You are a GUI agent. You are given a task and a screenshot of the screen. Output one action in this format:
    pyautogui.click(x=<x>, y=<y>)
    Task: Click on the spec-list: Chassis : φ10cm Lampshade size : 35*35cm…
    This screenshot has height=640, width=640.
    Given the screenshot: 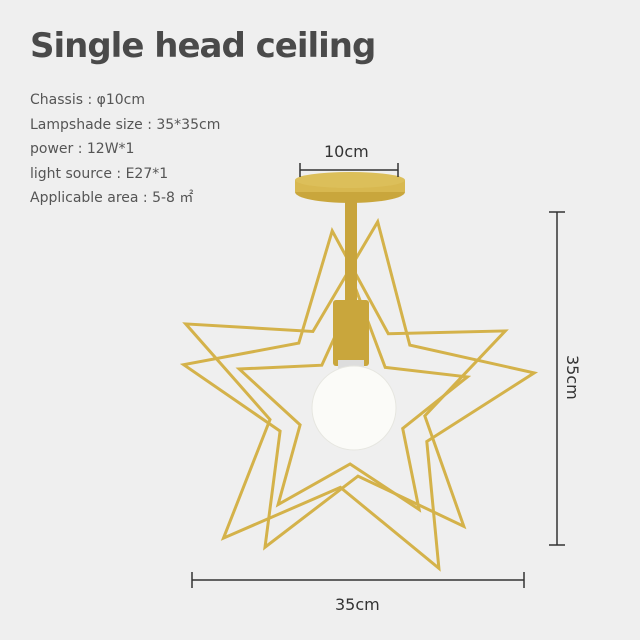 What is the action you would take?
    pyautogui.click(x=125, y=149)
    